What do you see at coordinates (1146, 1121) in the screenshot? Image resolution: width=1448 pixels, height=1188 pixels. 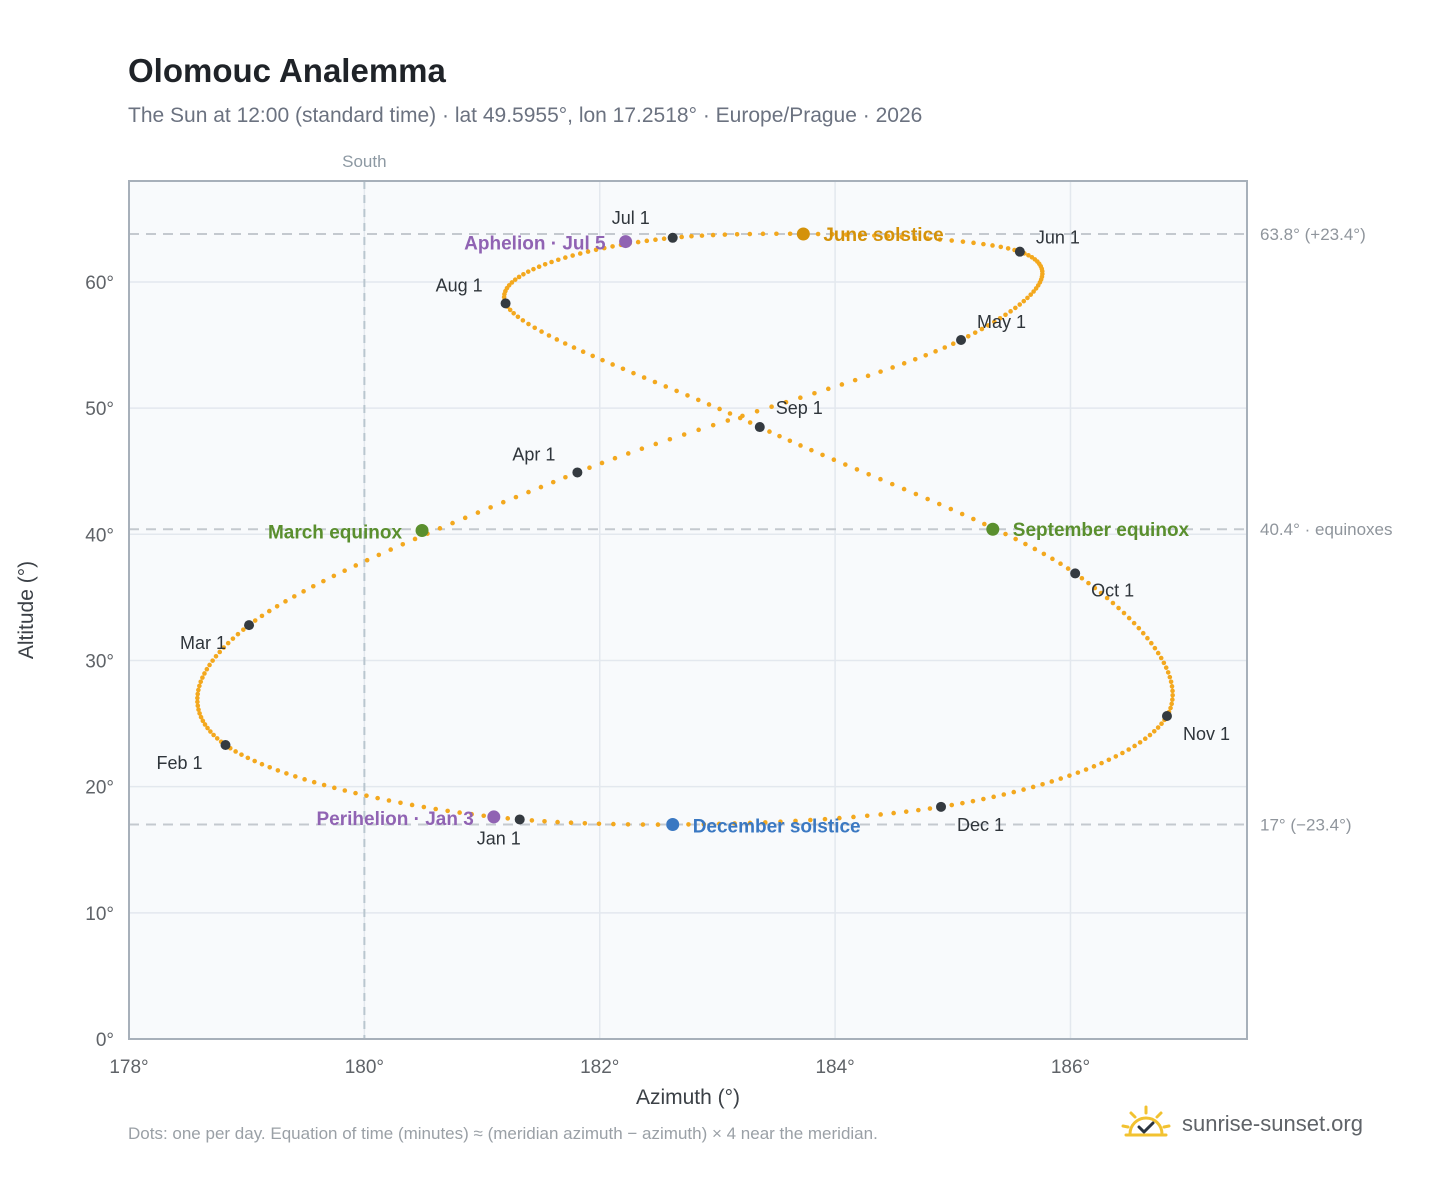 I see `sun-check-icon` at bounding box center [1146, 1121].